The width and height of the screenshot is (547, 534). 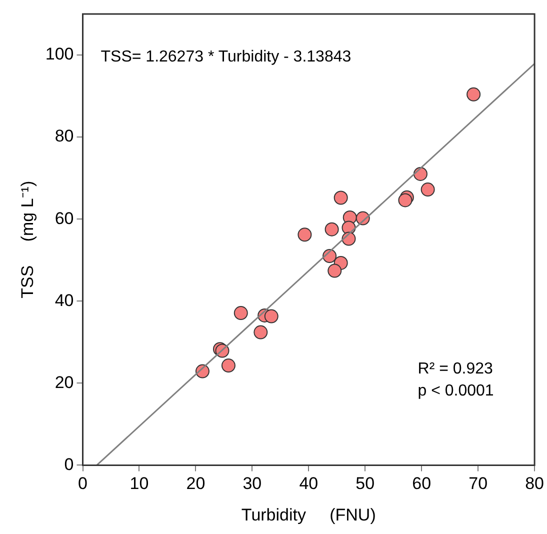 I want to click on x-axis-title: Turbidity (FNU), so click(x=308, y=514).